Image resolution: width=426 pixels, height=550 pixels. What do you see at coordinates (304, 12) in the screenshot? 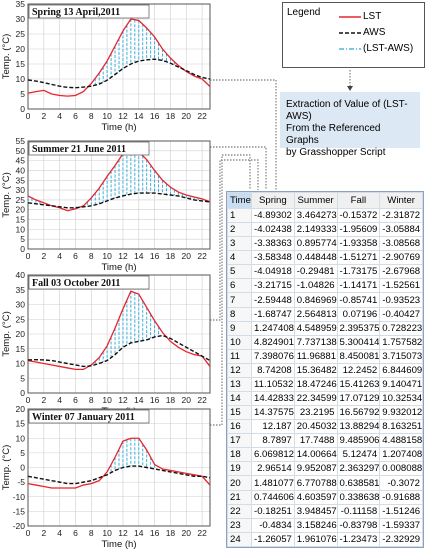
I see `legend-title: Legend` at bounding box center [304, 12].